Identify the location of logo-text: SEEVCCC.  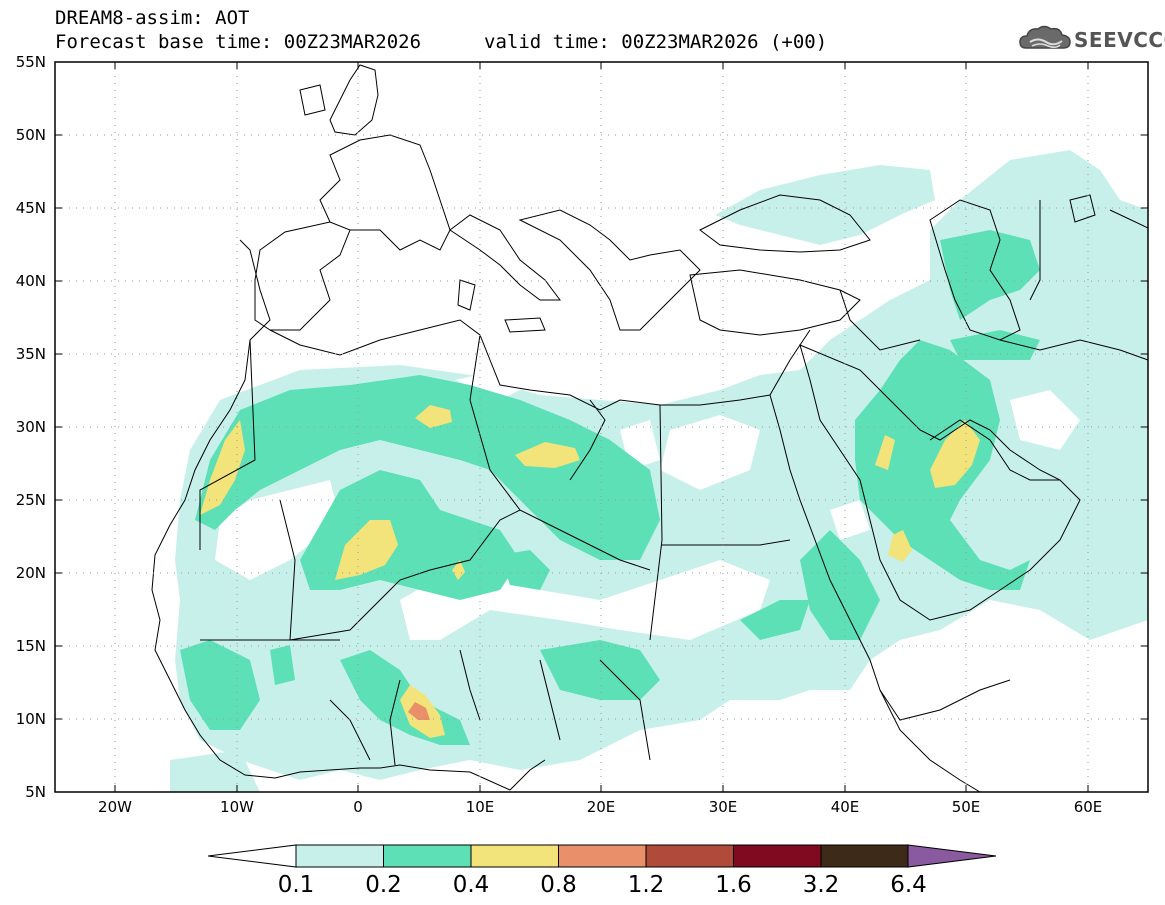
(1119, 40).